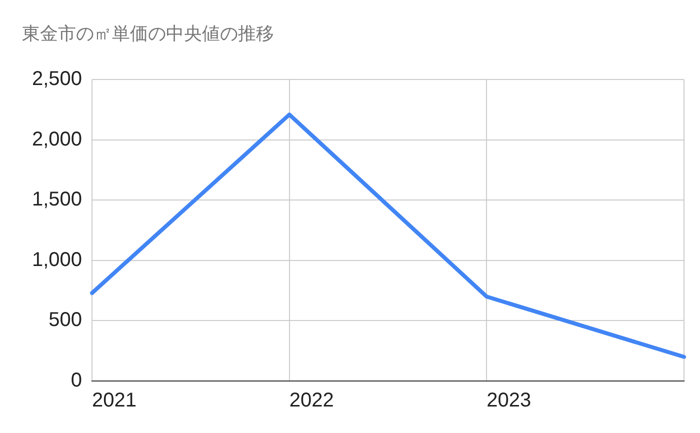 The width and height of the screenshot is (700, 433). I want to click on x-tick-label: 2022, so click(311, 401).